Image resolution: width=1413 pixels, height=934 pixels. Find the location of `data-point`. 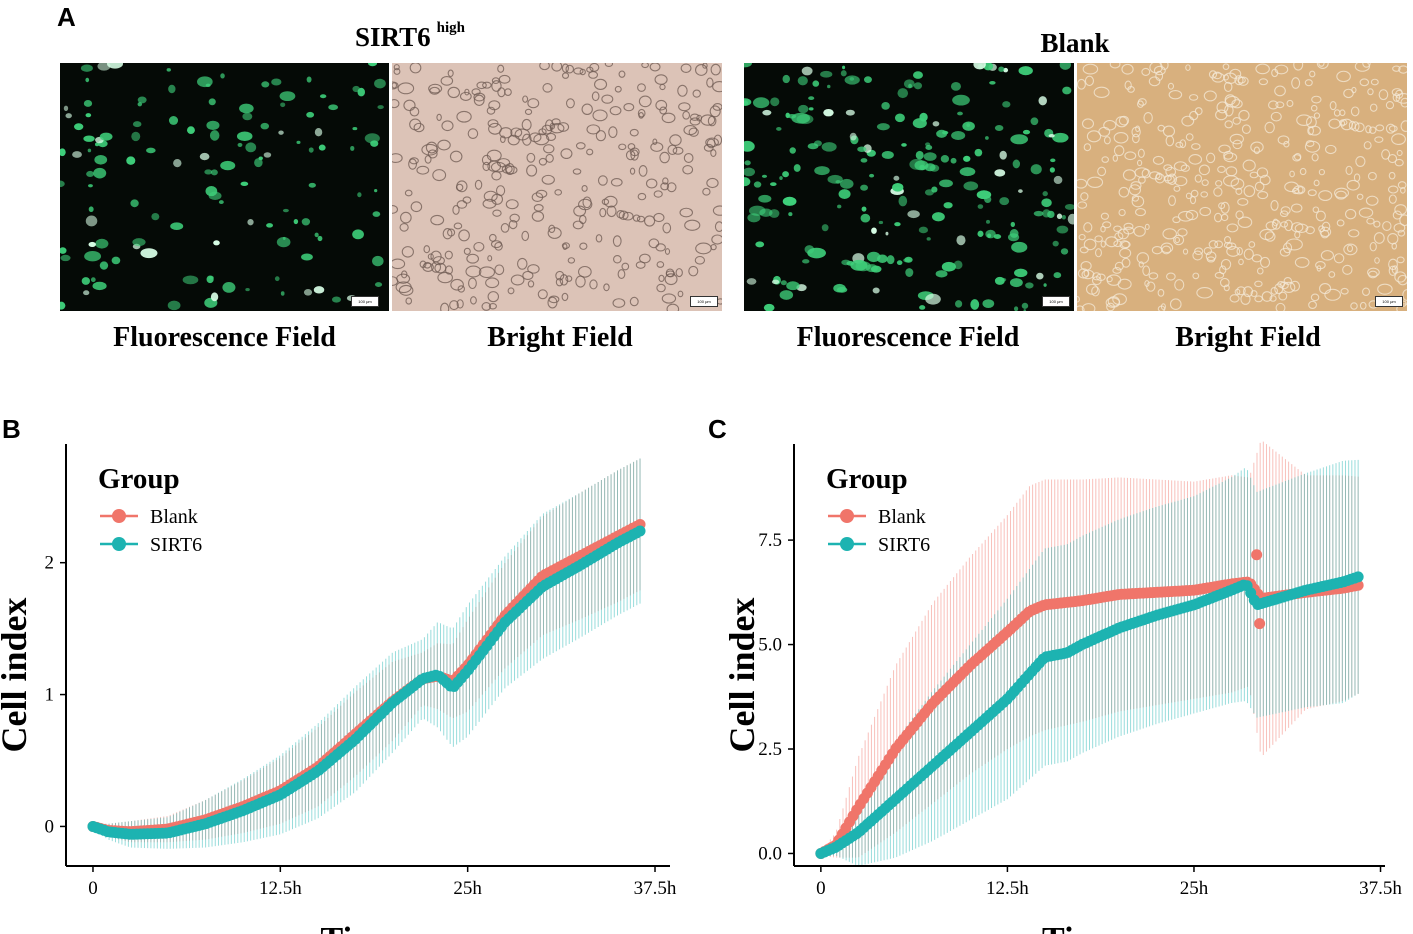

data-point is located at coordinates (1358, 577).